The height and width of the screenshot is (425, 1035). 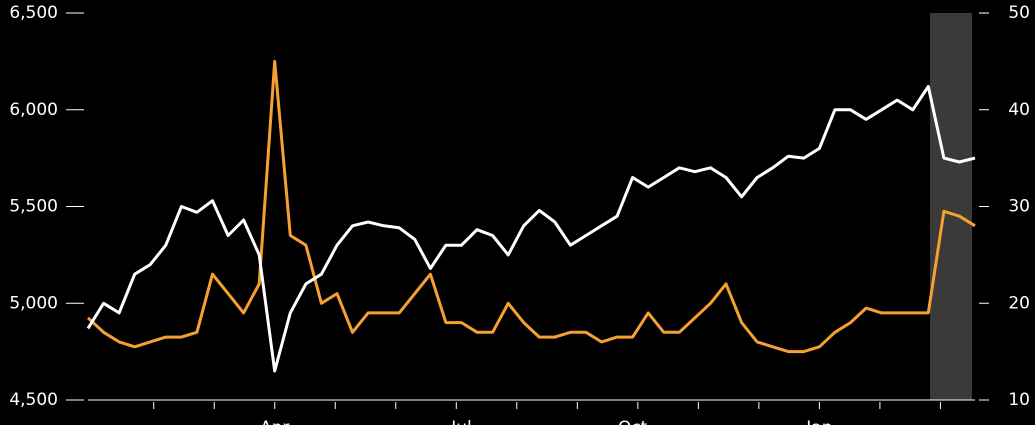 What do you see at coordinates (1019, 400) in the screenshot?
I see `y2-tick-label: 10` at bounding box center [1019, 400].